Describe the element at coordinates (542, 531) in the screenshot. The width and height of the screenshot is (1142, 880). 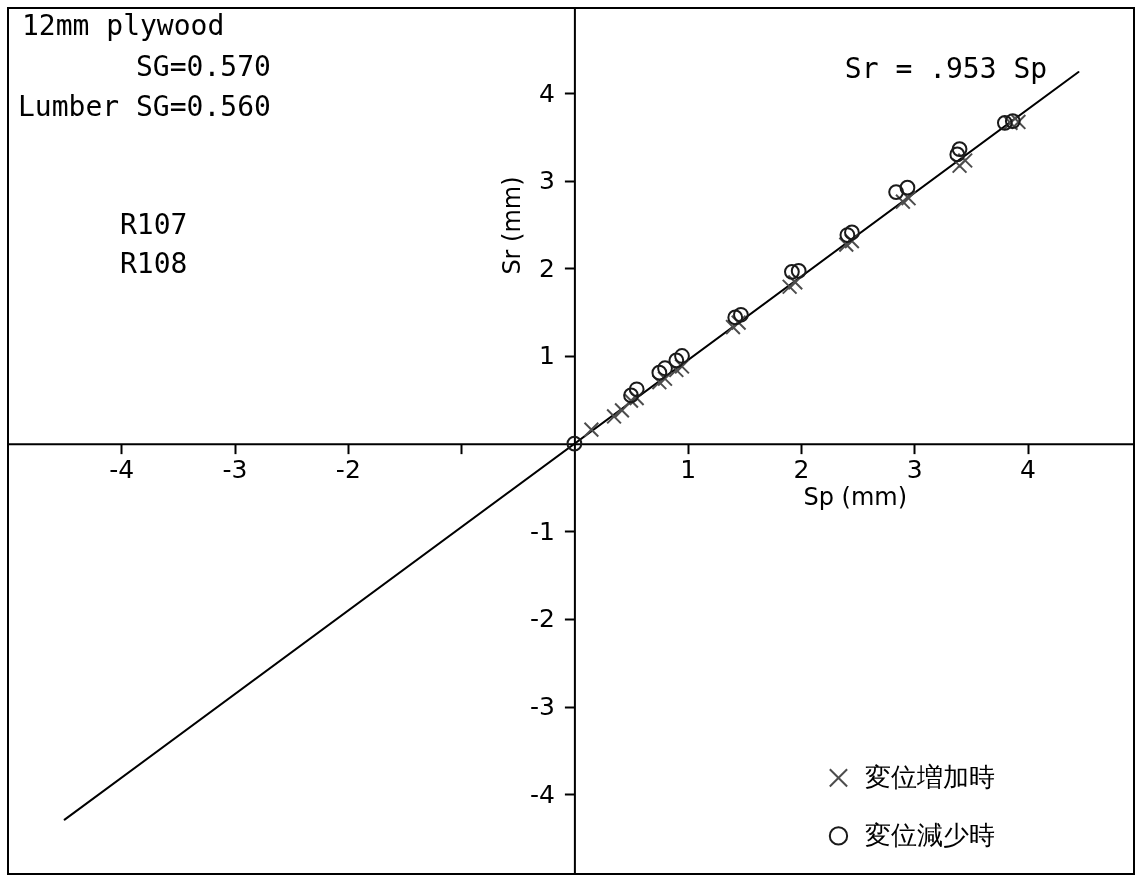
I see `y-tick-label: -1` at that location.